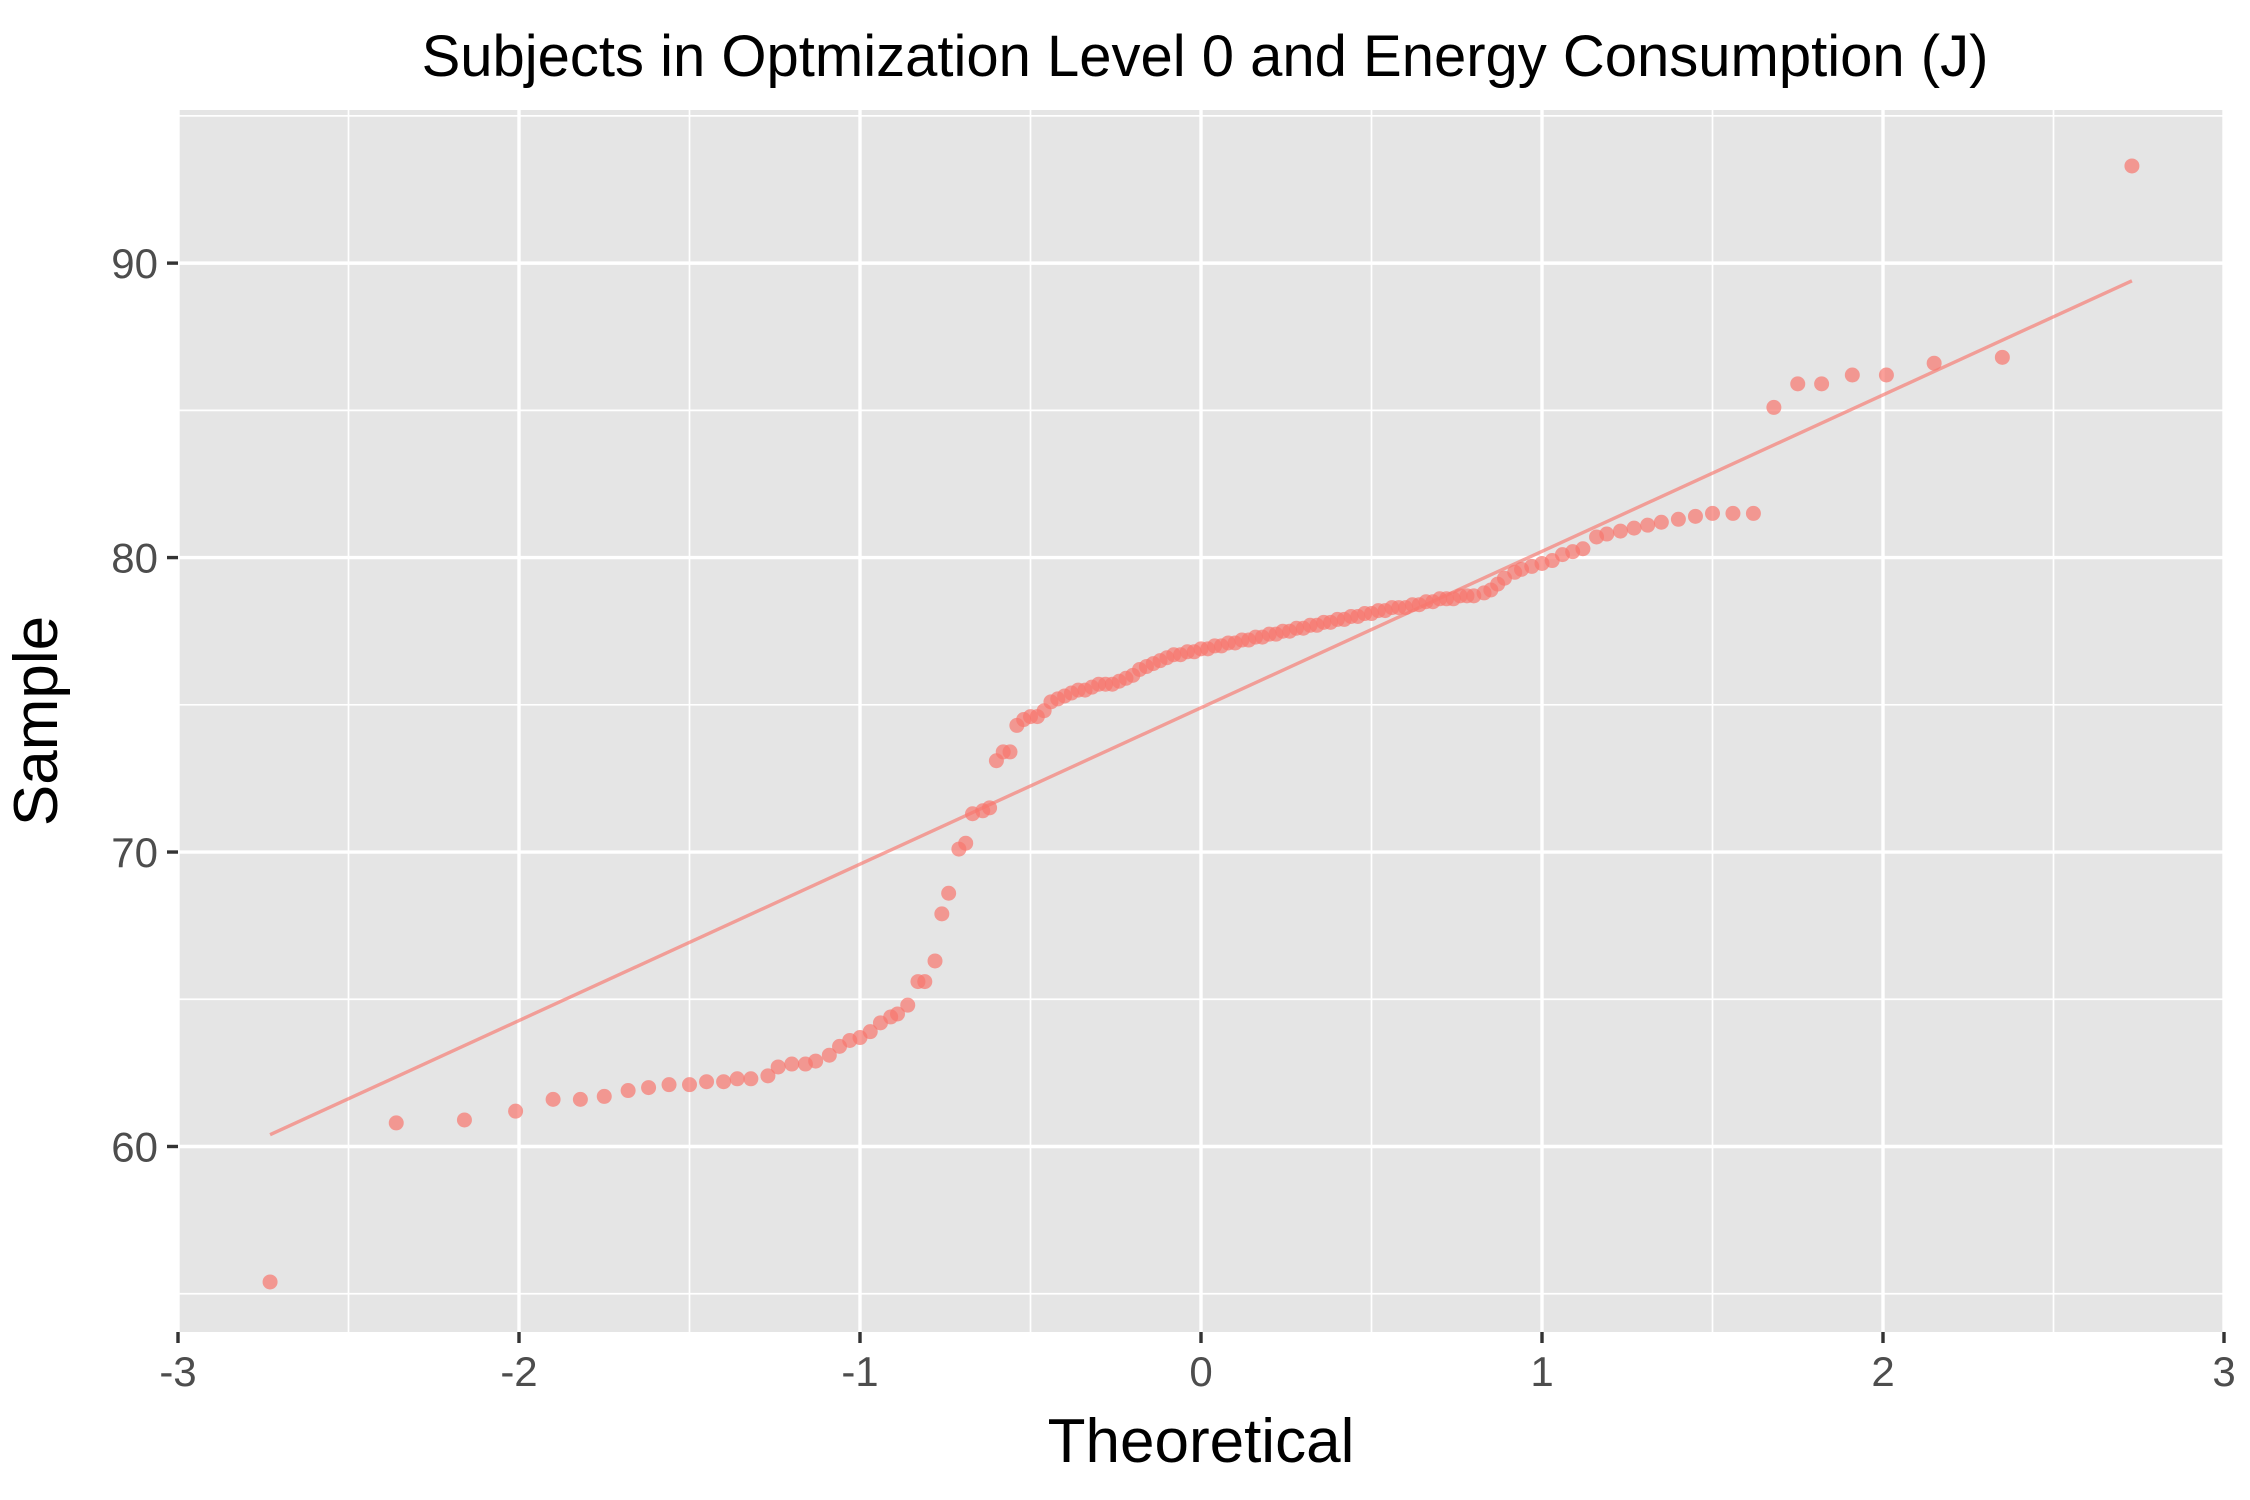 Image resolution: width=2250 pixels, height=1500 pixels. What do you see at coordinates (134, 558) in the screenshot?
I see `y-tick-label: 80` at bounding box center [134, 558].